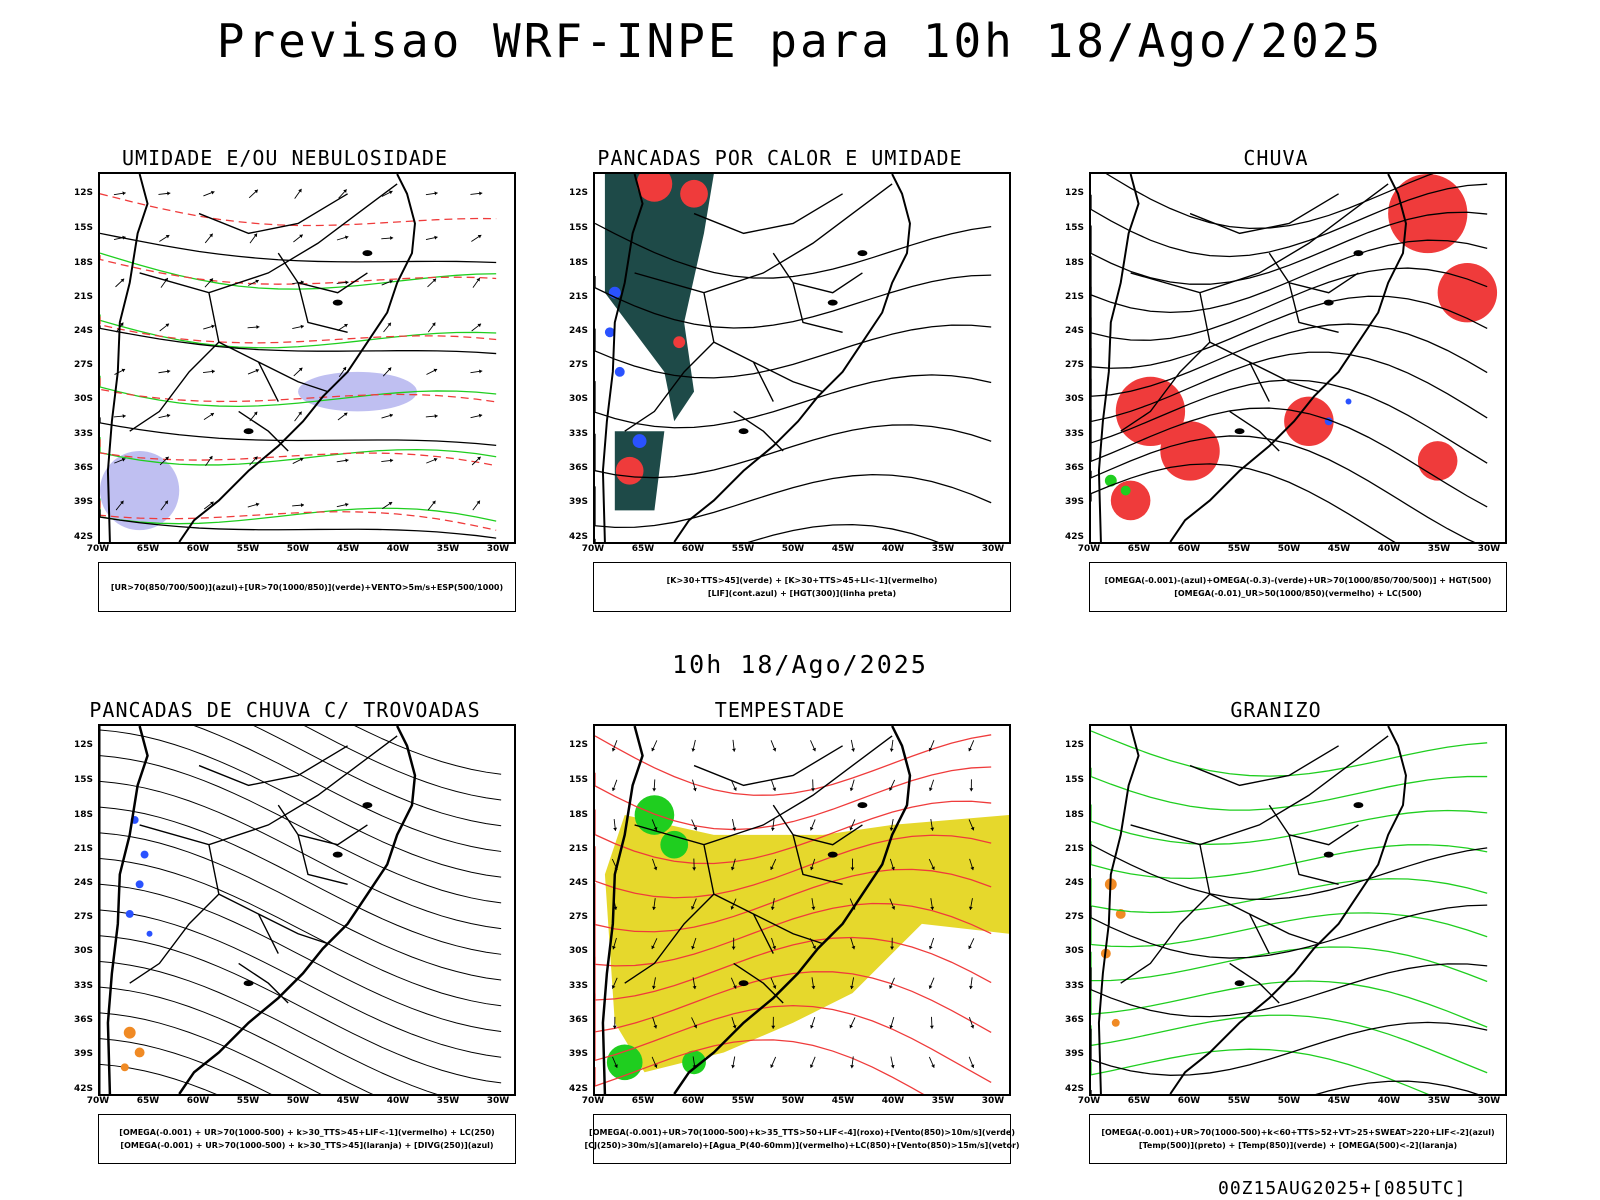 This screenshot has width=1600, height=1200. What do you see at coordinates (83, 745) in the screenshot?
I see `latitude-tick-label: 12S` at bounding box center [83, 745].